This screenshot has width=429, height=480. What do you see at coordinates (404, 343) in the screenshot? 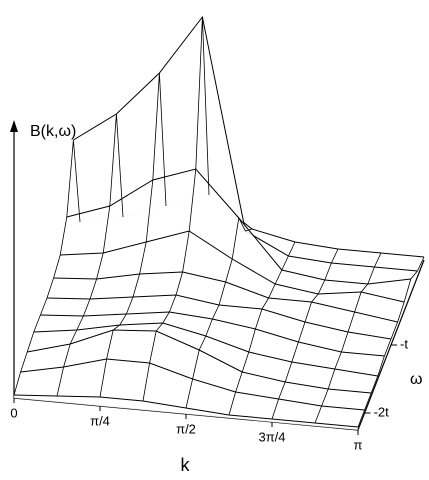
I see `y-tick-label: -t` at bounding box center [404, 343].